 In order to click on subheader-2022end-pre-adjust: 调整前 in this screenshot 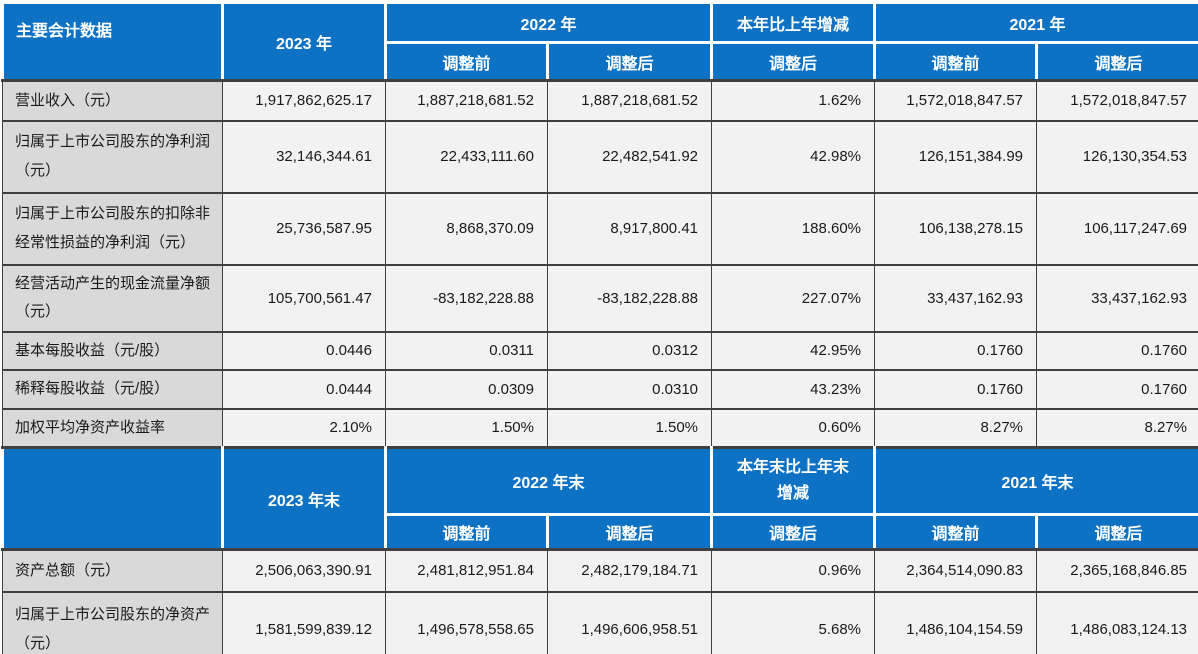, I will do `click(466, 532)`.